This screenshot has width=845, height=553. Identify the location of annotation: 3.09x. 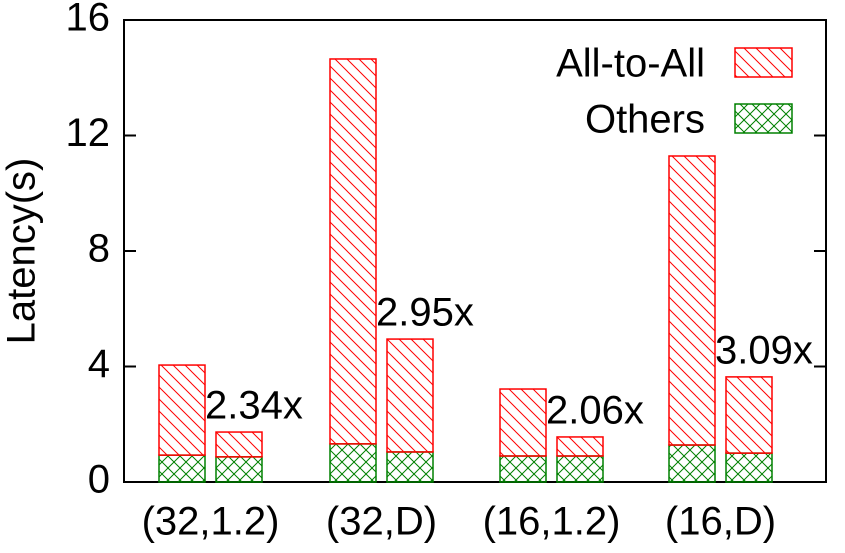
(764, 350).